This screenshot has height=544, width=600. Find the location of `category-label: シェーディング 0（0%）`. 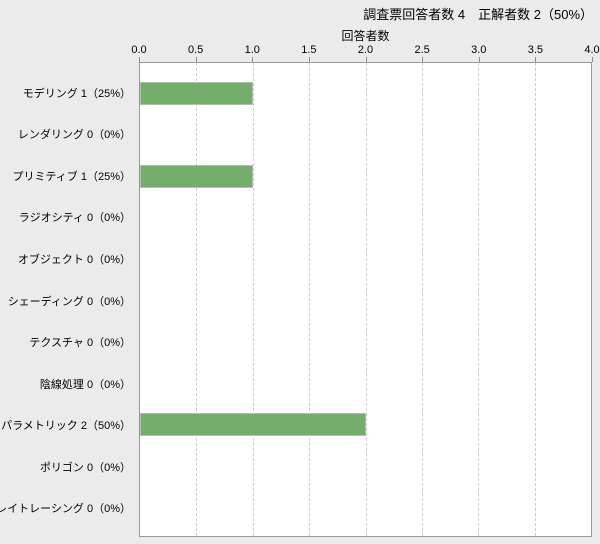

category-label: シェーディング 0（0%） is located at coordinates (69, 301).